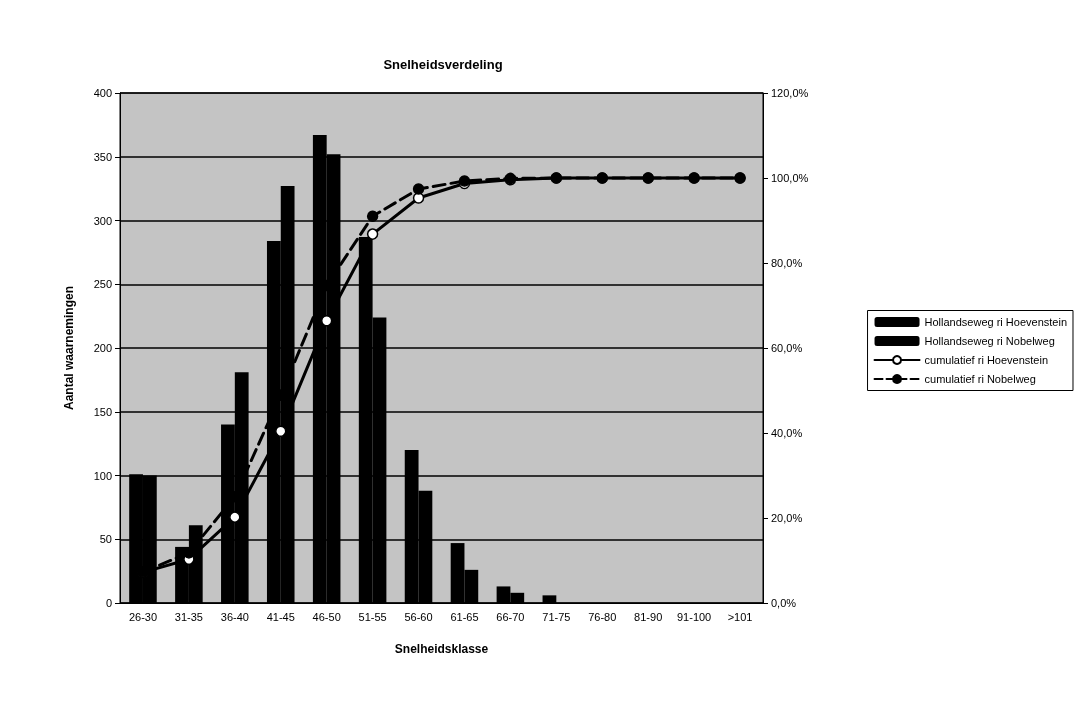 This screenshot has width=1087, height=702. I want to click on x-tick-label: 26-30, so click(143, 616).